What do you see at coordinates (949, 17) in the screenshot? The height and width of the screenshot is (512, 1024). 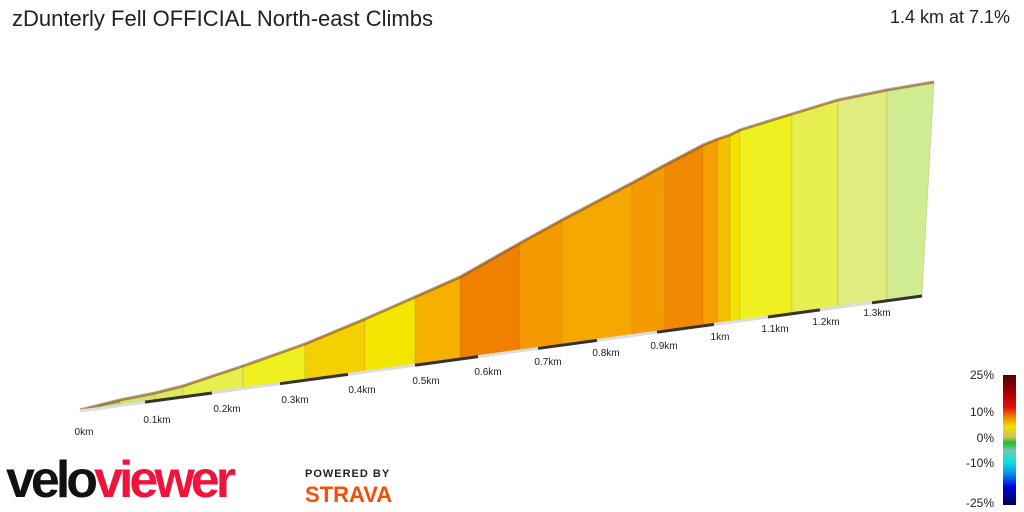 I see `climb-summary: 1.4 km at 7.1%` at bounding box center [949, 17].